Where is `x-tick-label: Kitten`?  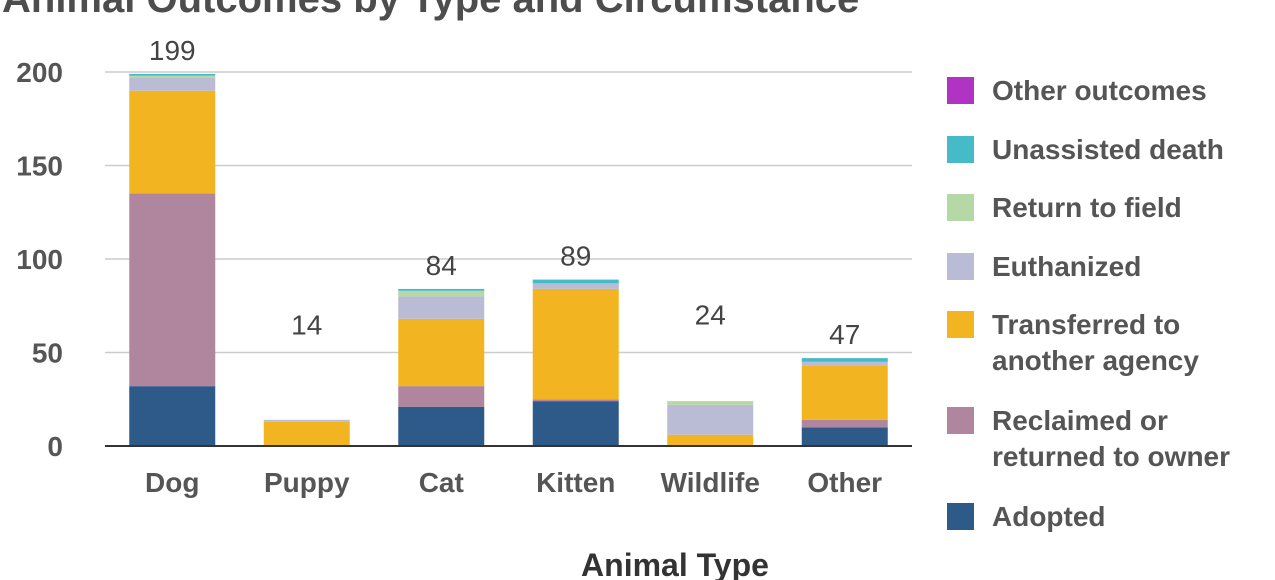 x-tick-label: Kitten is located at coordinates (575, 482).